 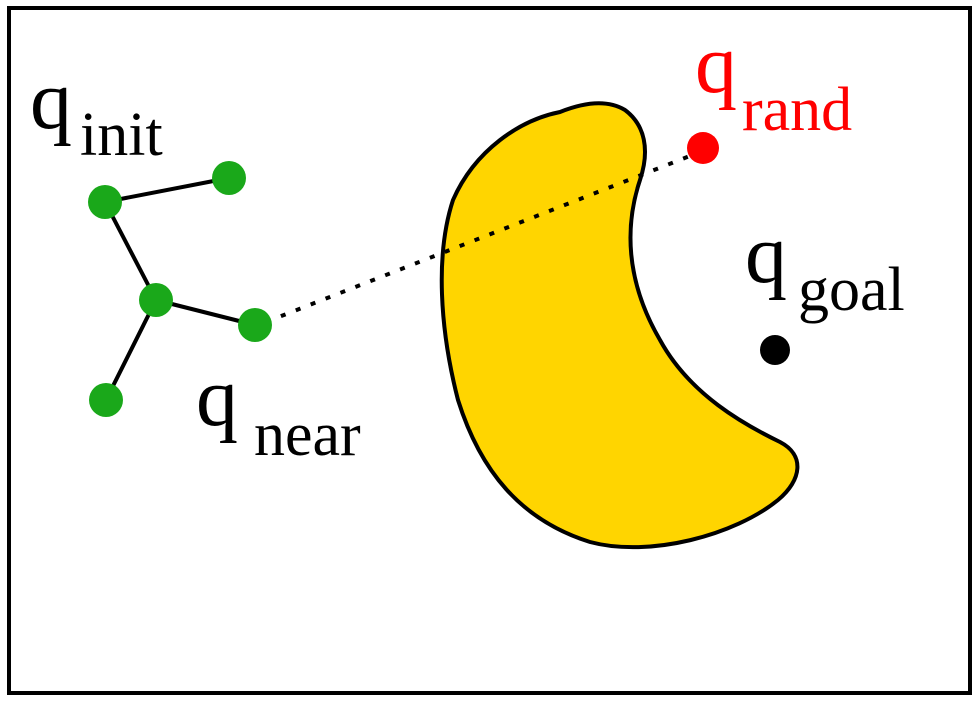 I want to click on random-sample-point, so click(x=703, y=148).